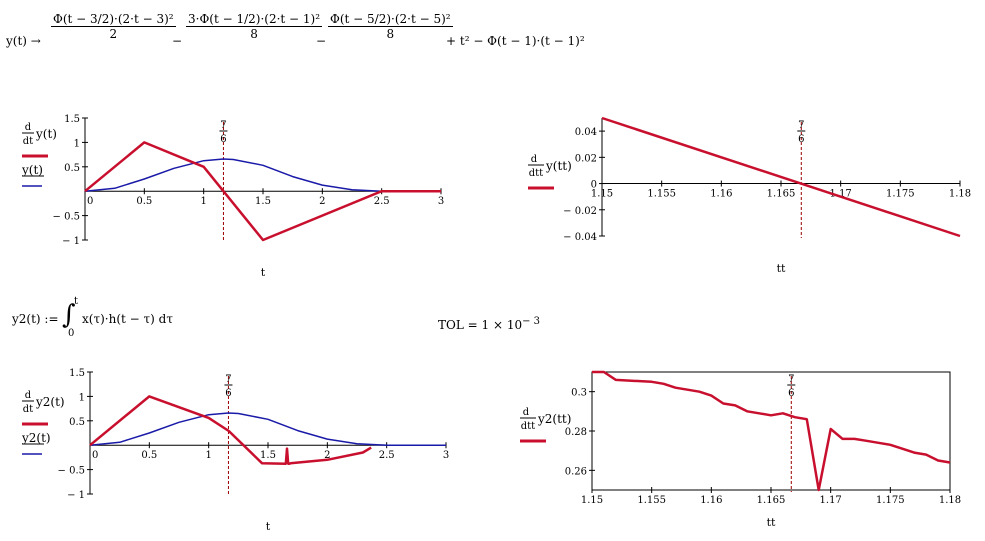  Describe the element at coordinates (480, 325) in the screenshot. I see `tol-text: TOL = 1 × 10` at that location.